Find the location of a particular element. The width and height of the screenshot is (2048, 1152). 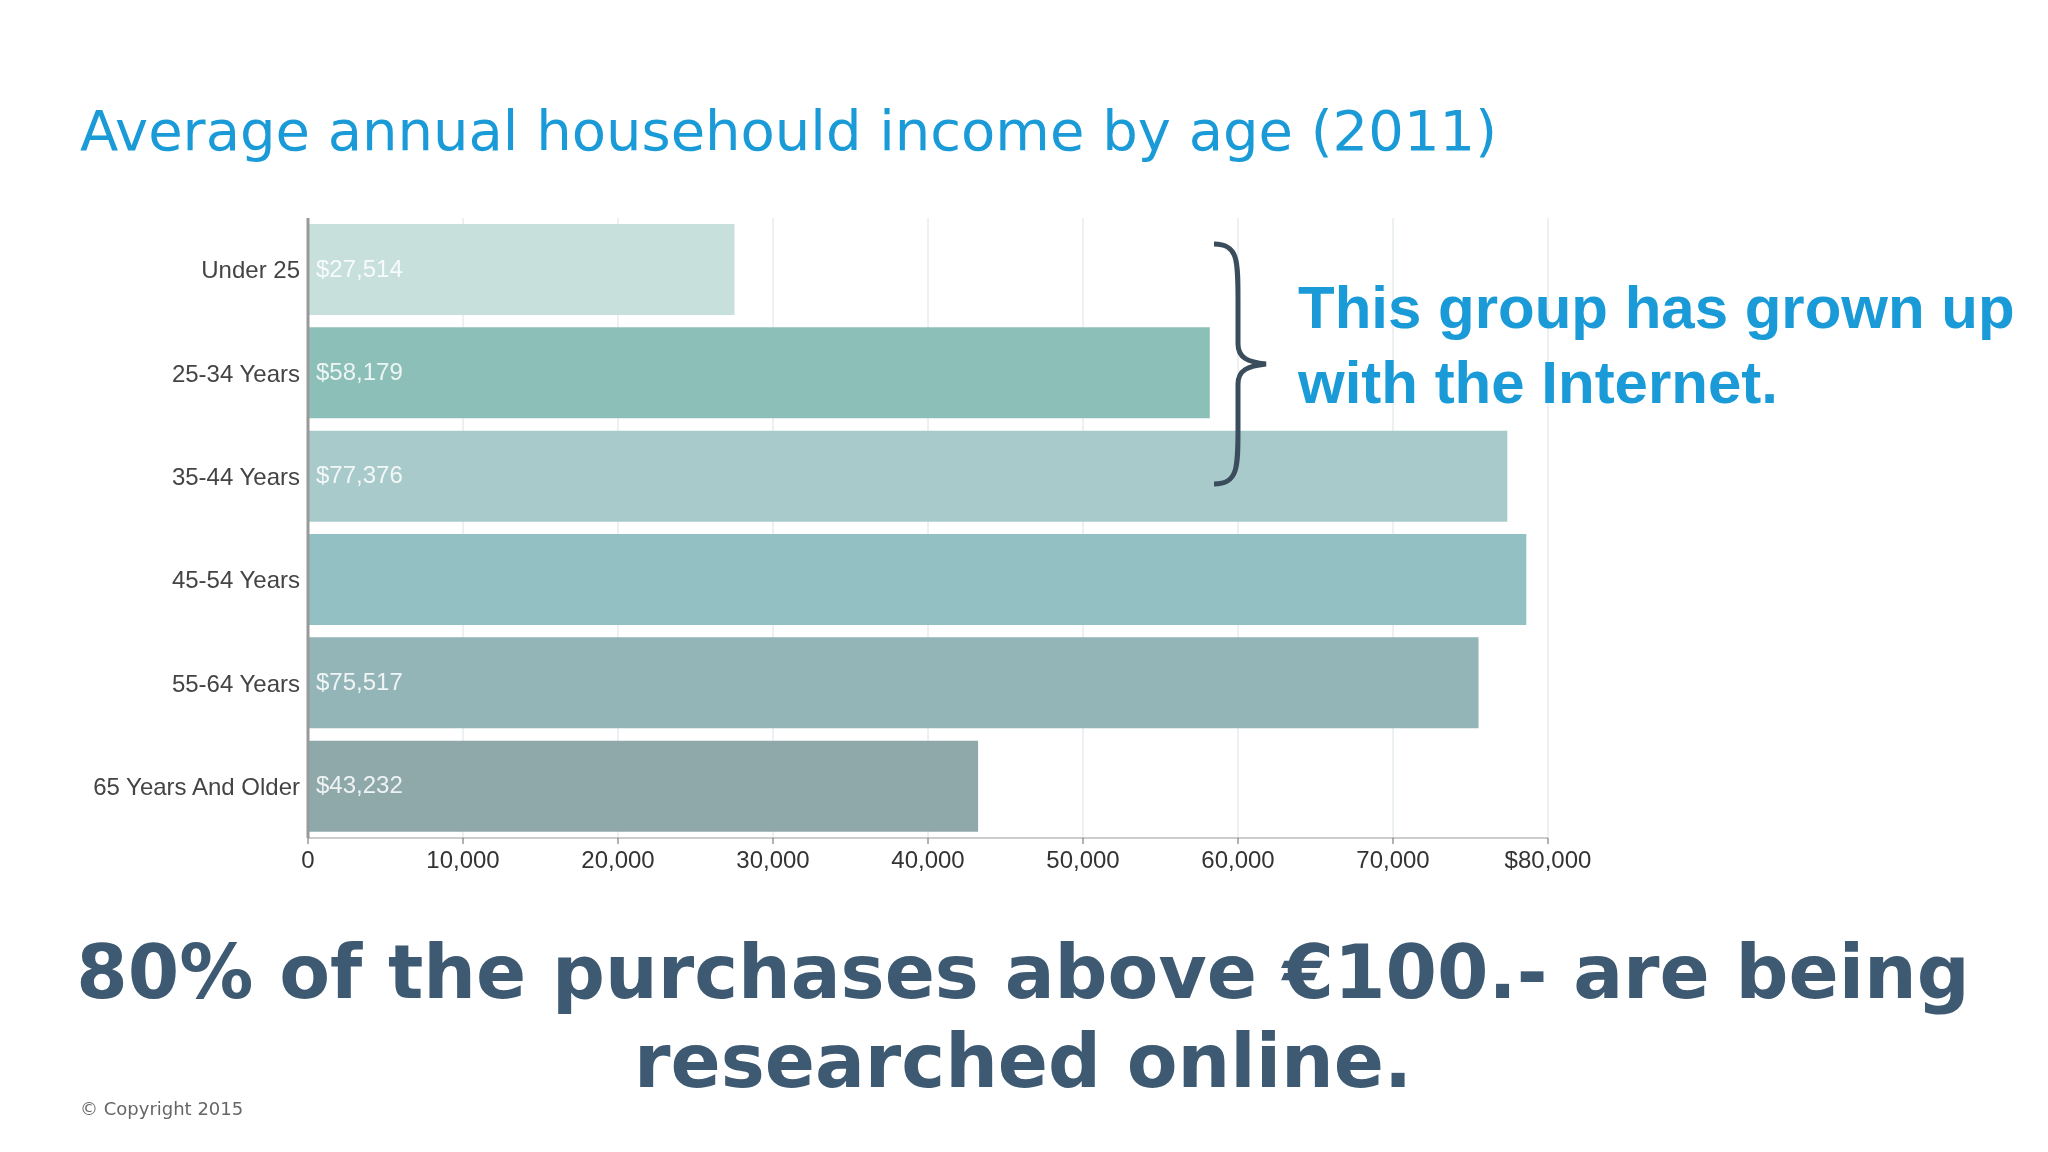

y-tick-label: 25-34 Years is located at coordinates (235, 373).